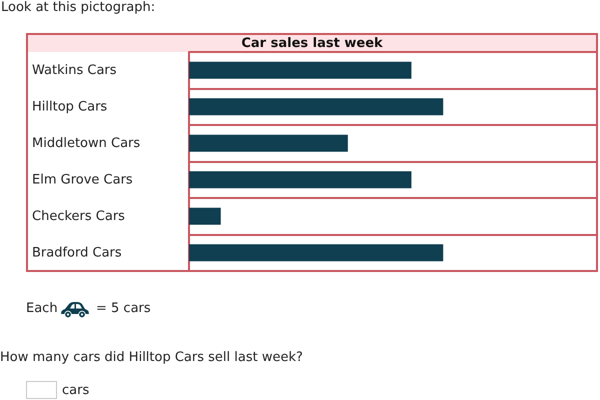 The image size is (600, 400). I want to click on text: Each, so click(42, 309).